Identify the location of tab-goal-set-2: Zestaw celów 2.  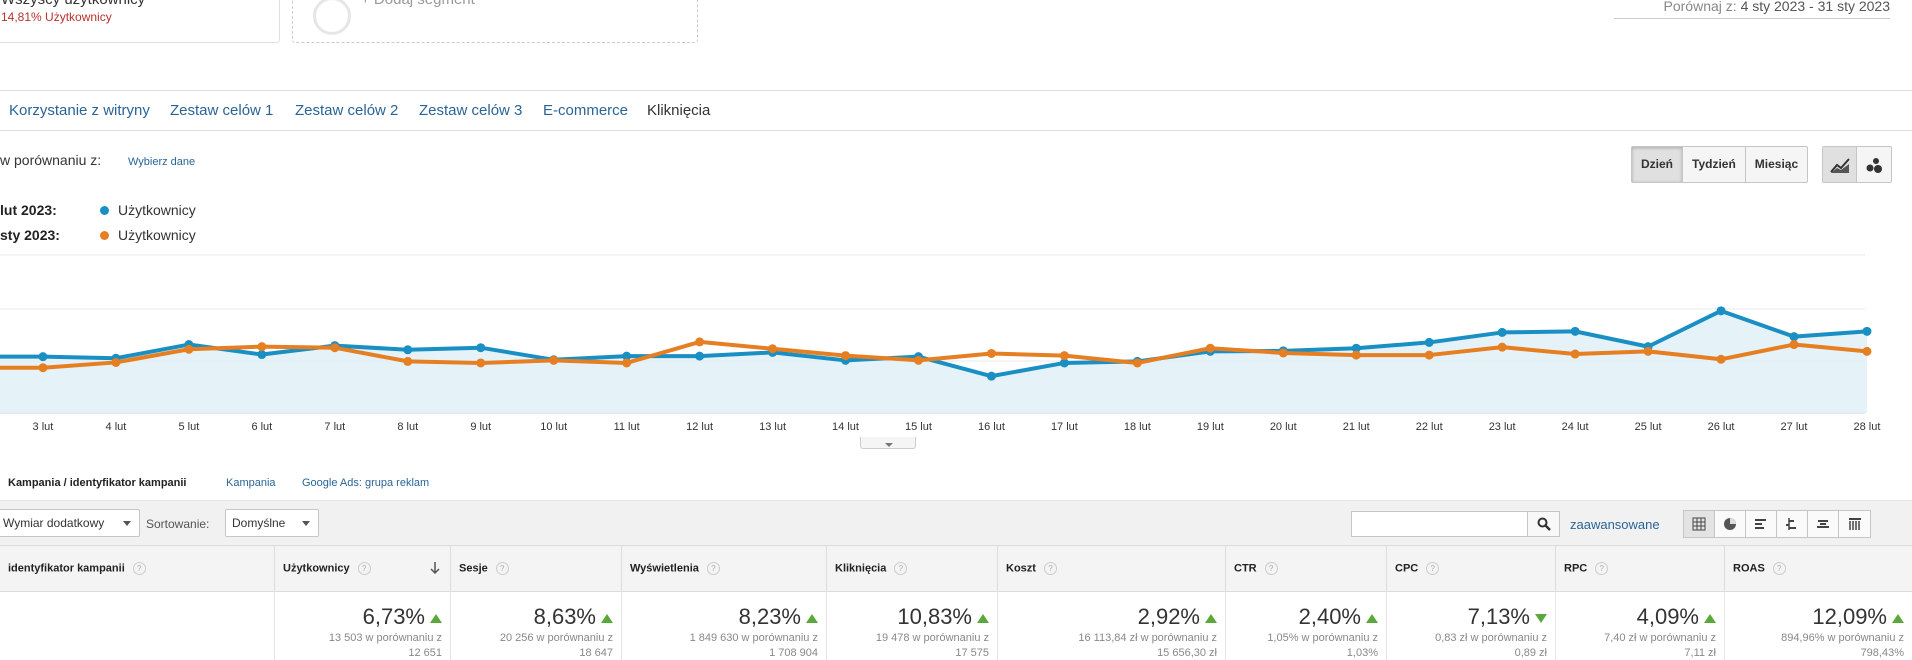
(347, 110).